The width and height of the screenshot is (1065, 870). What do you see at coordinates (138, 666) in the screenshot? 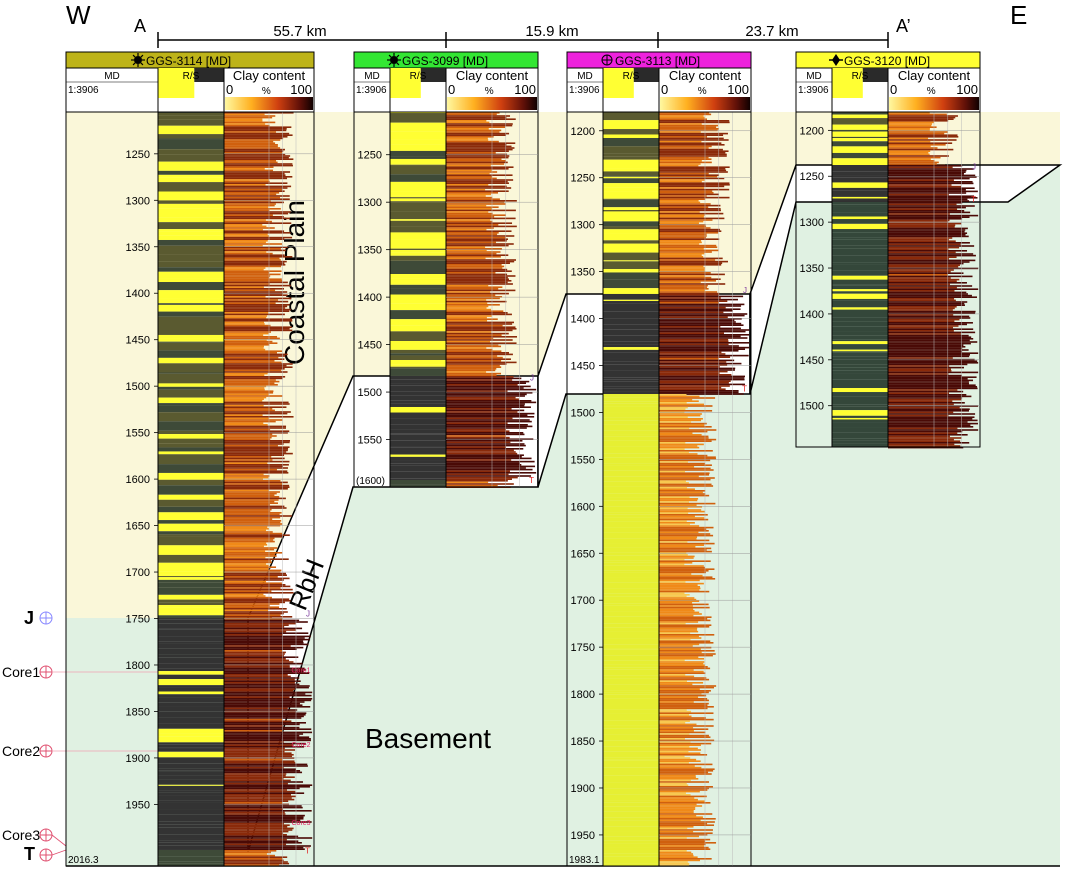
I see `depth-tick-label: 1800` at bounding box center [138, 666].